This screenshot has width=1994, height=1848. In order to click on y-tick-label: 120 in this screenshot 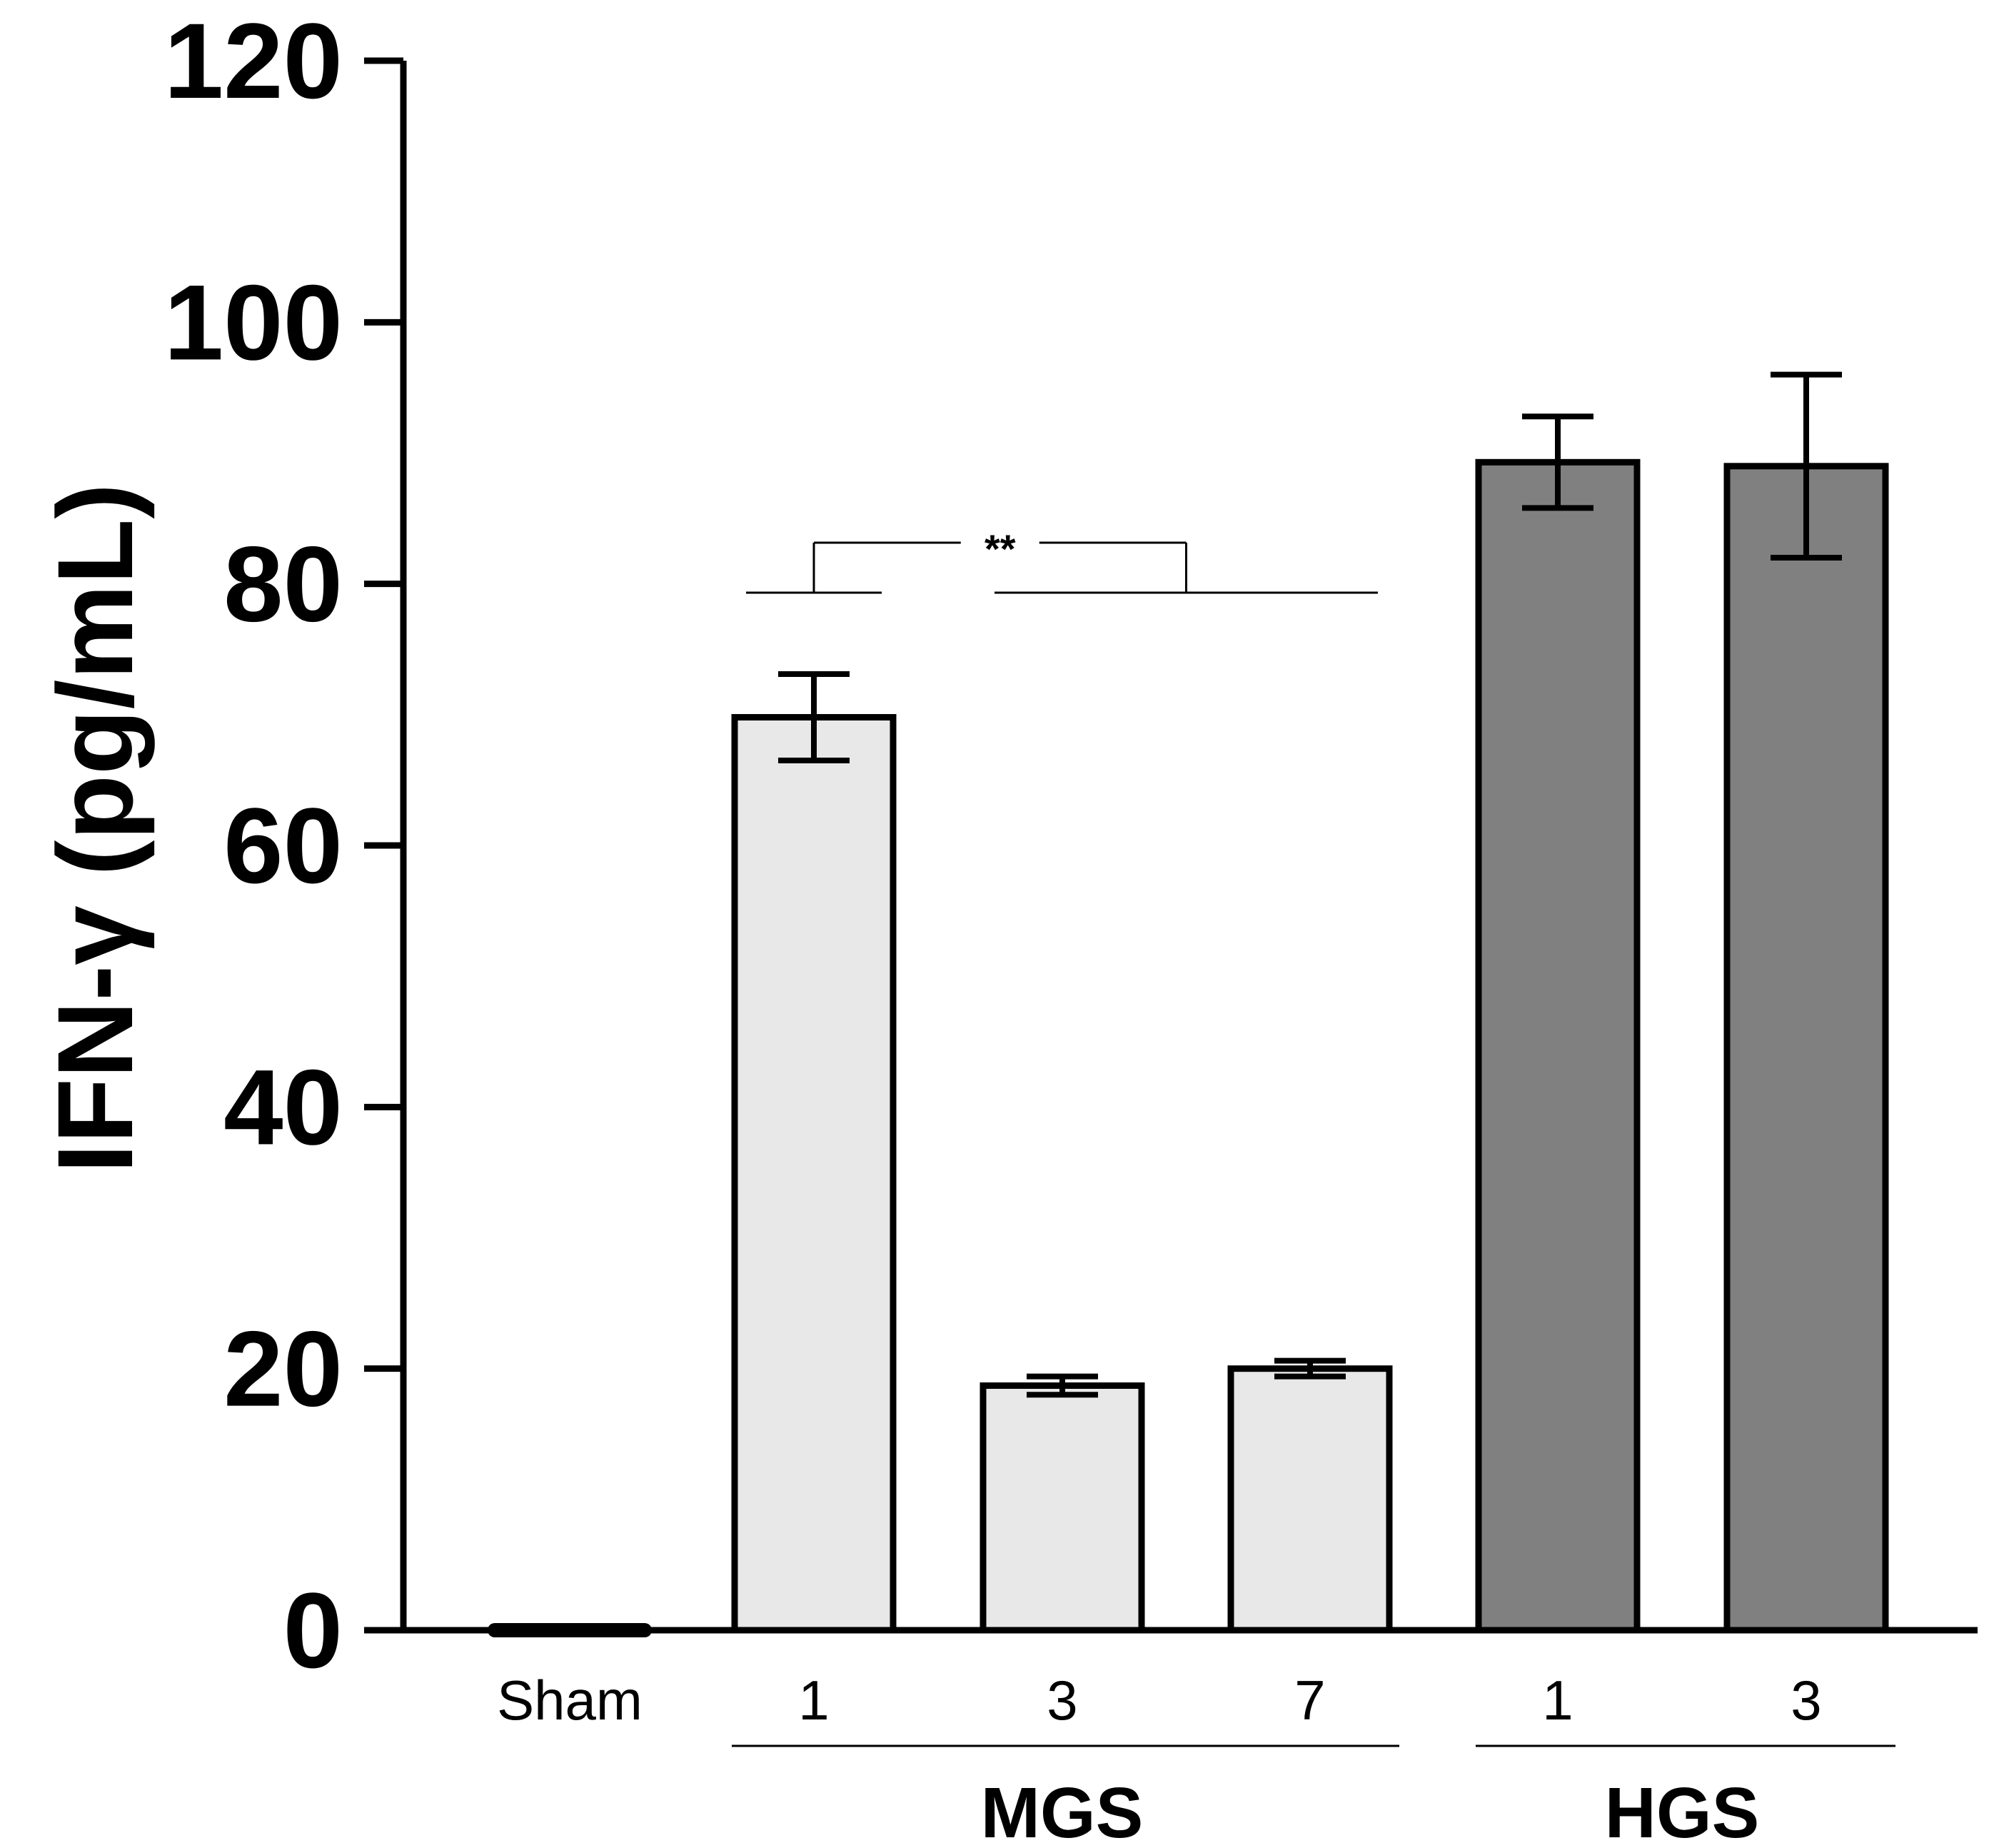, I will do `click(253, 61)`.